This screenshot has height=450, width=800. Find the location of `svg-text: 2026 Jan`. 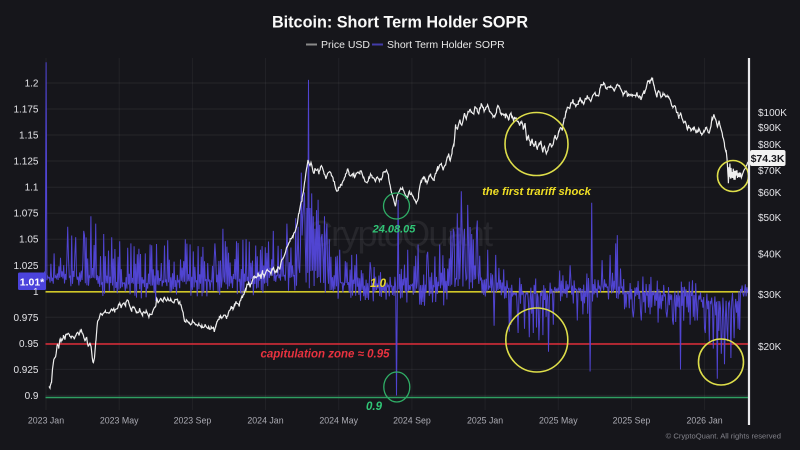

svg-text: 2026 Jan is located at coordinates (704, 421).